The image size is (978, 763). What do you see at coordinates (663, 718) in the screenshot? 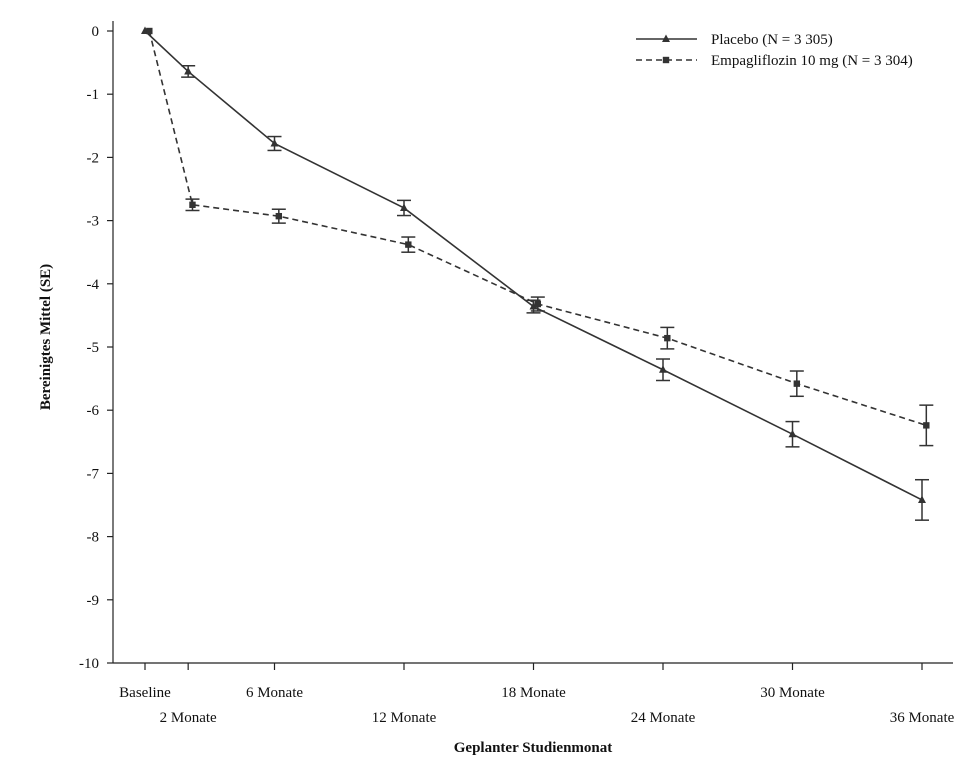
I see `x-tick-label: 24 Monate` at bounding box center [663, 718].